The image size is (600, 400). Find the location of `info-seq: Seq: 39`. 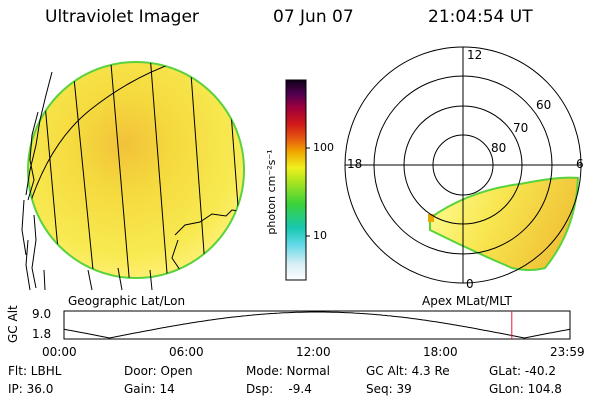

info-seq: Seq: 39 is located at coordinates (389, 389).